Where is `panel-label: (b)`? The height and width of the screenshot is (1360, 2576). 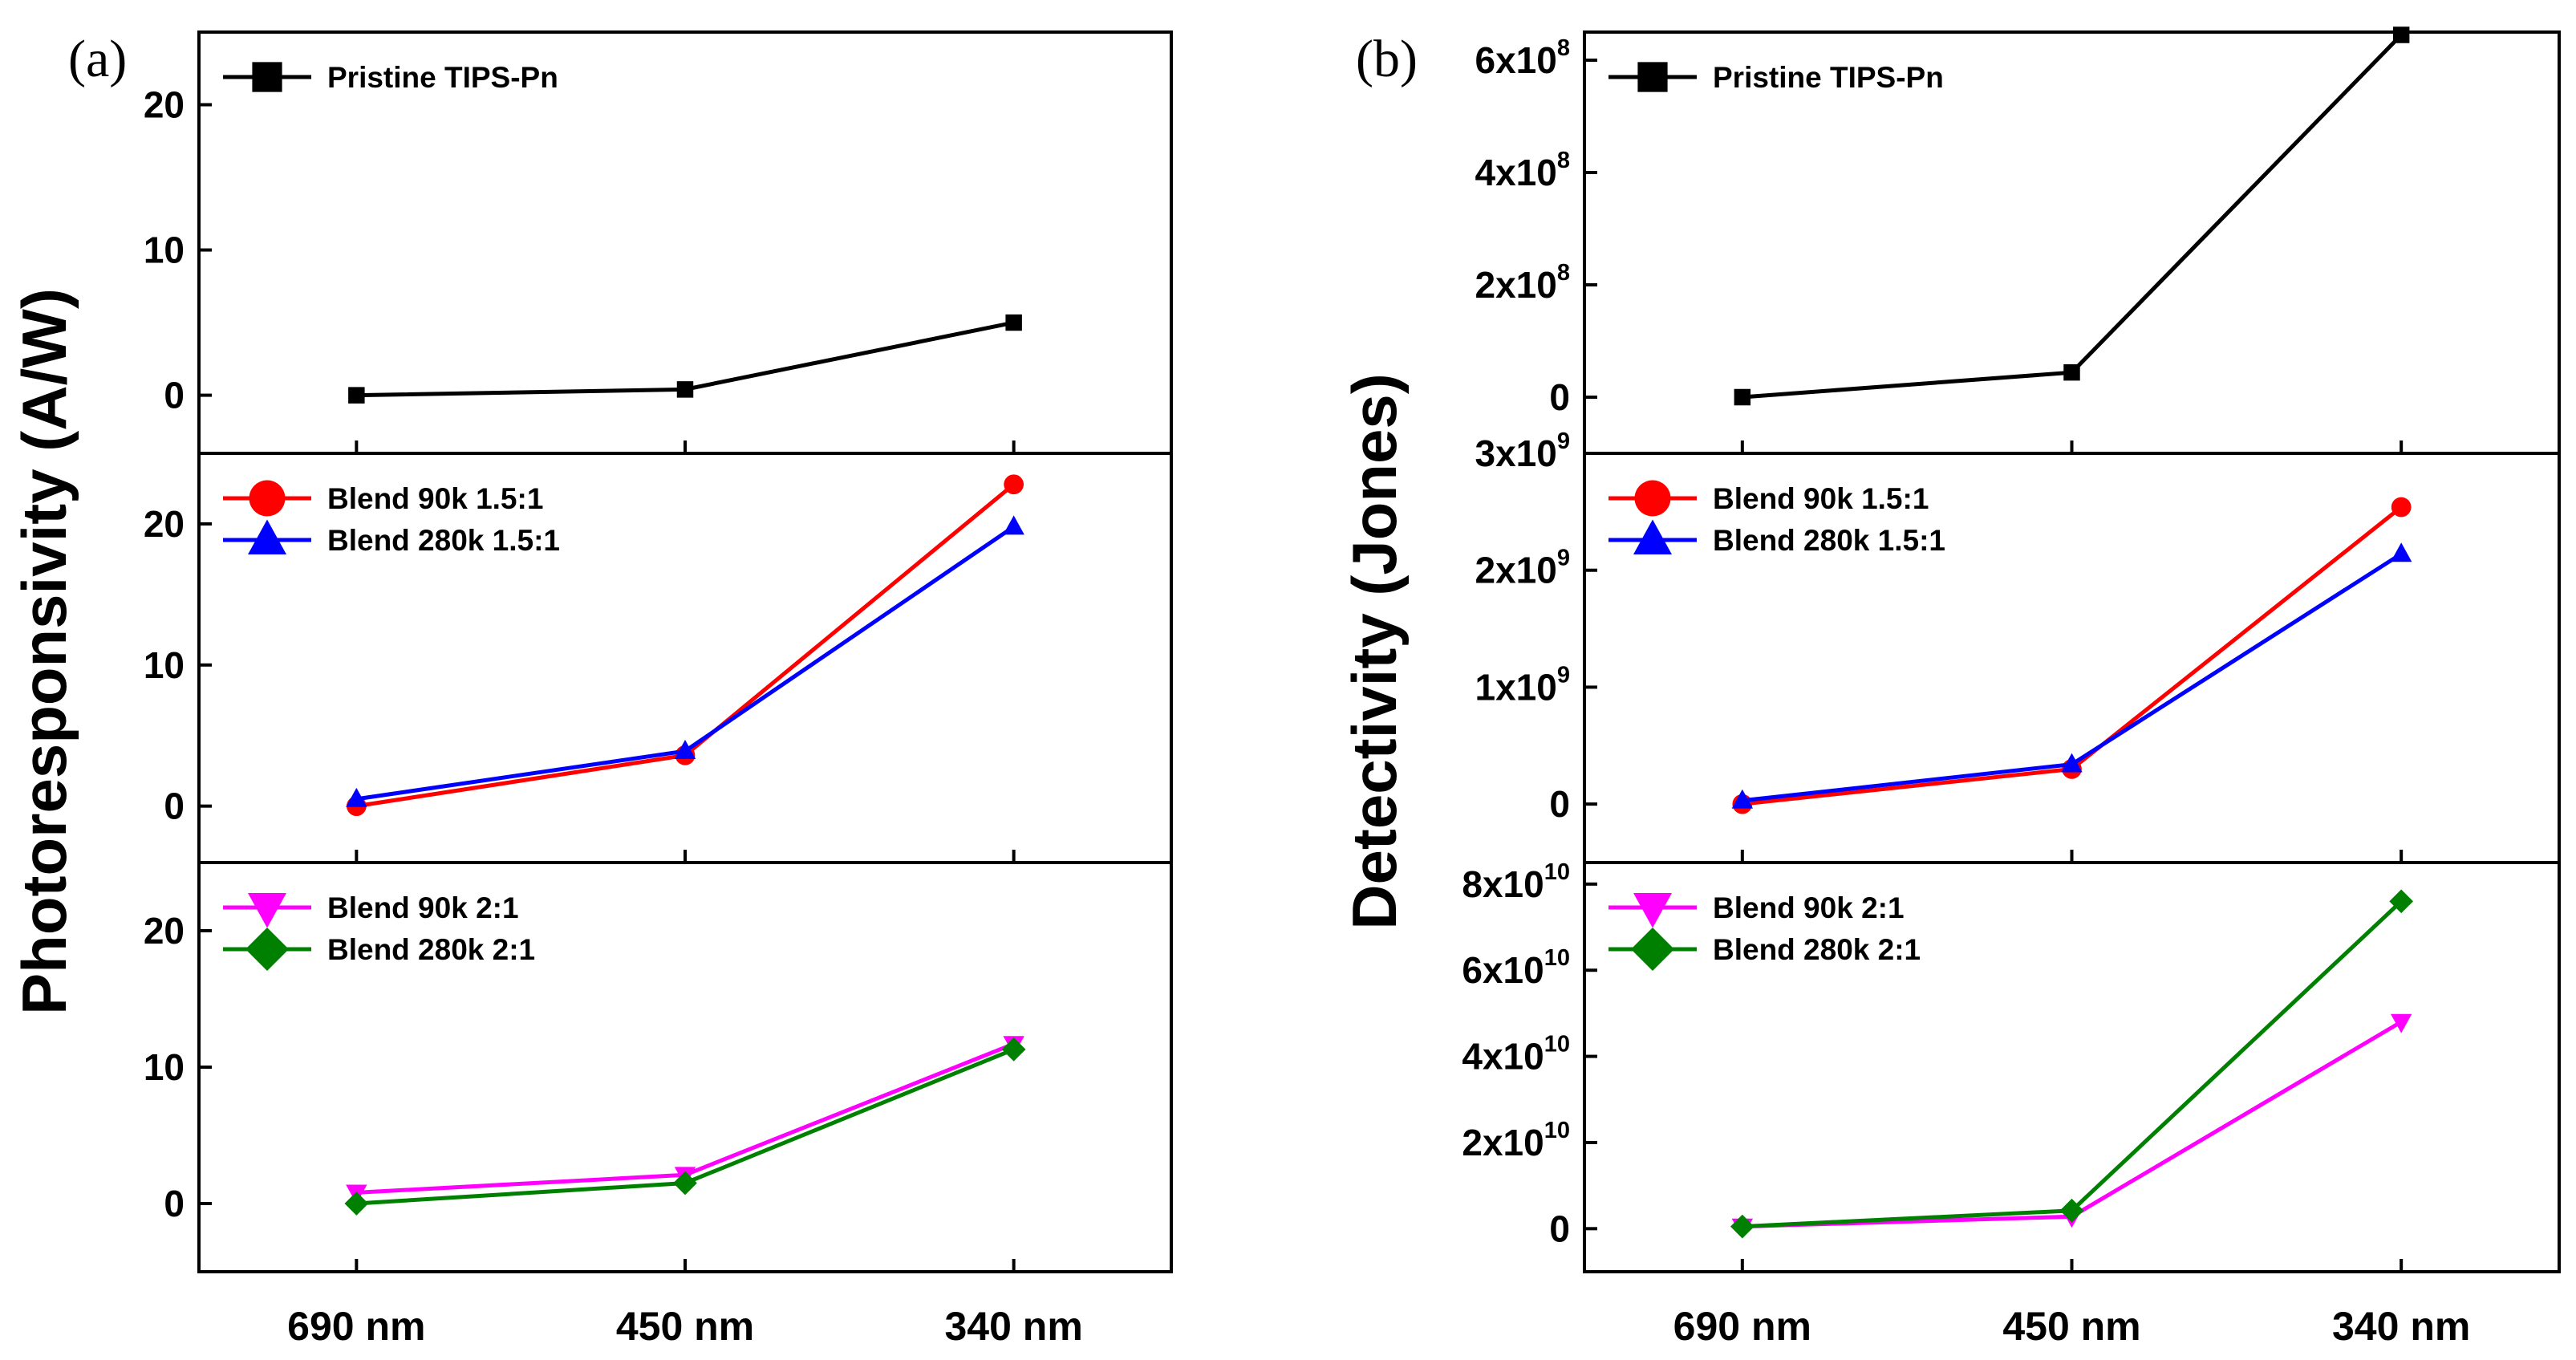 panel-label: (b) is located at coordinates (1387, 59).